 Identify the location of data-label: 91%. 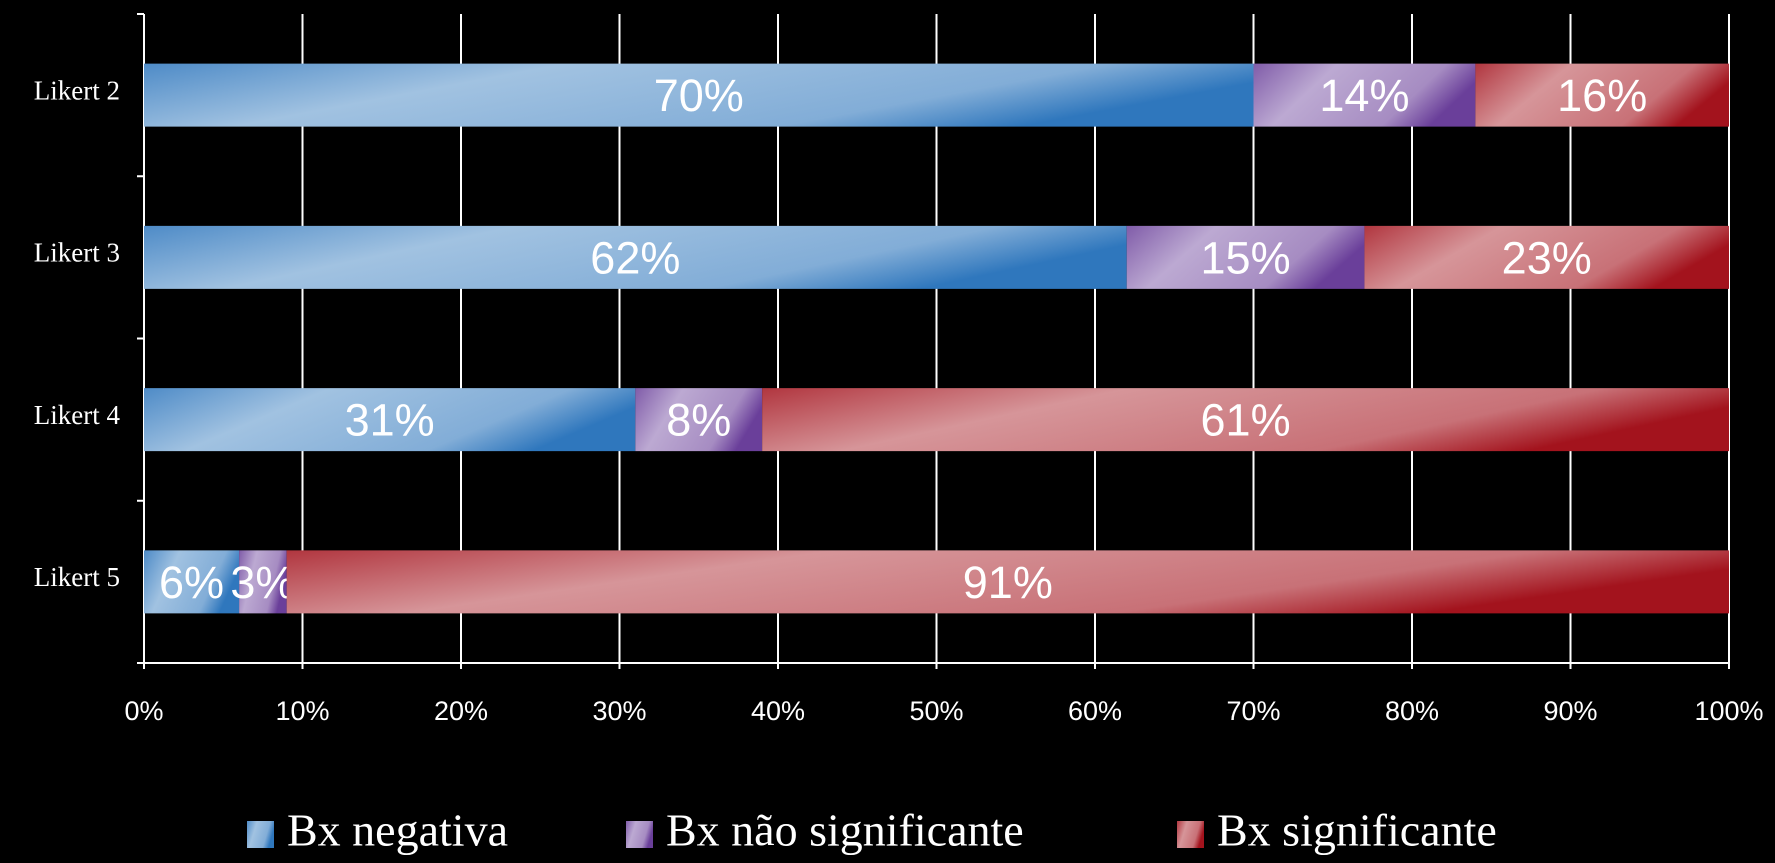
(1008, 582).